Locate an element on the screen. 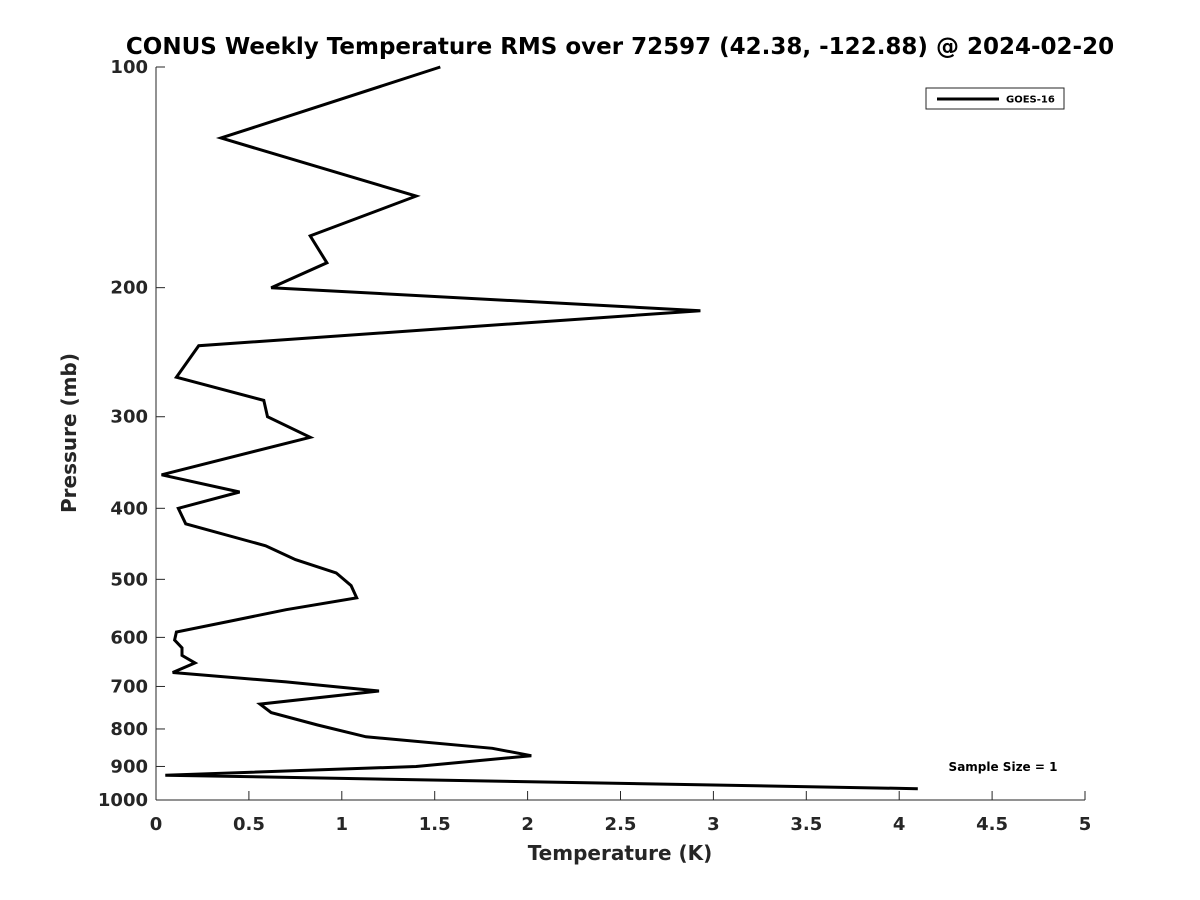 The image size is (1200, 900). x-tick-label: 1 is located at coordinates (342, 824).